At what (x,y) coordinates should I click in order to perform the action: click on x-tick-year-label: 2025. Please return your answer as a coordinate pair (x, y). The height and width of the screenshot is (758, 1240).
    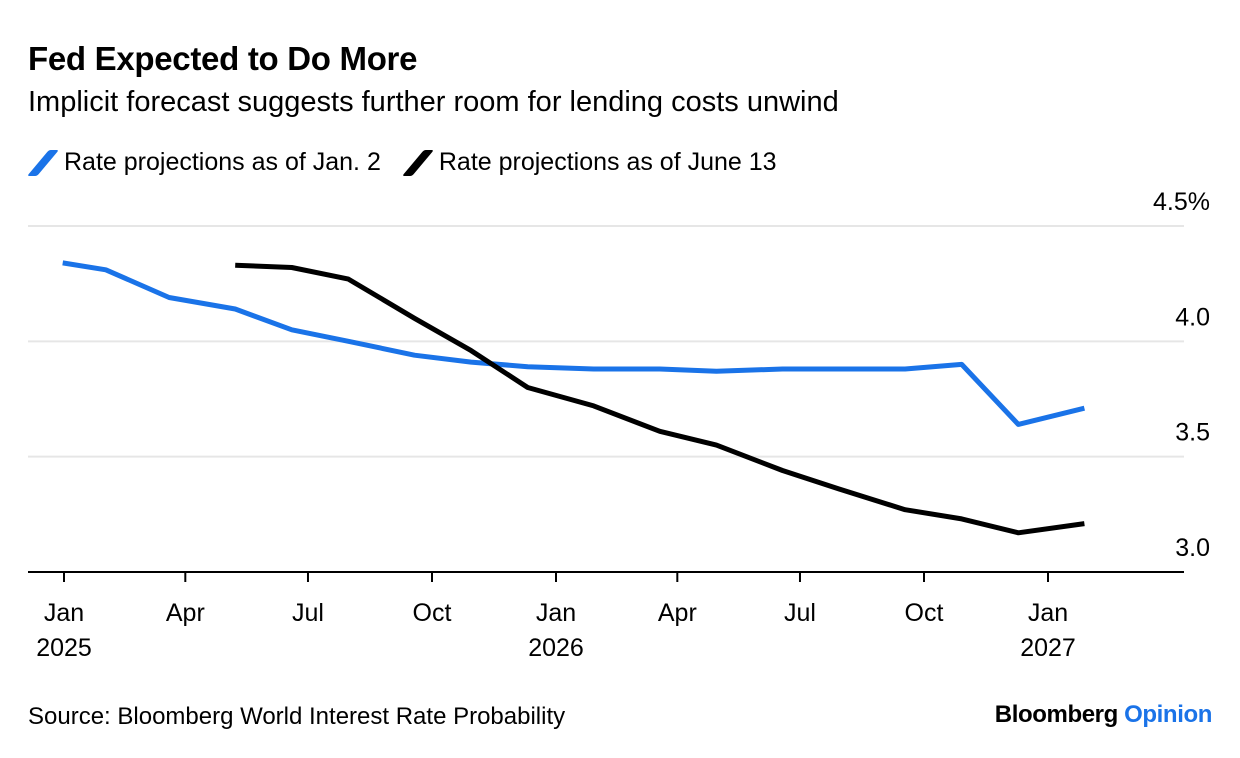
    Looking at the image, I should click on (64, 648).